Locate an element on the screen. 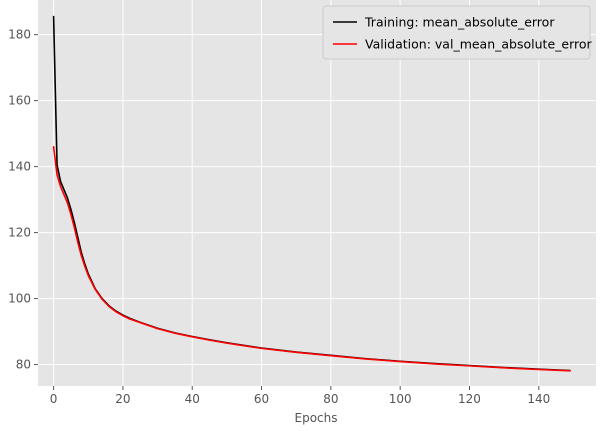 Image resolution: width=602 pixels, height=431 pixels. x-axis-title: Epochs is located at coordinates (316, 418).